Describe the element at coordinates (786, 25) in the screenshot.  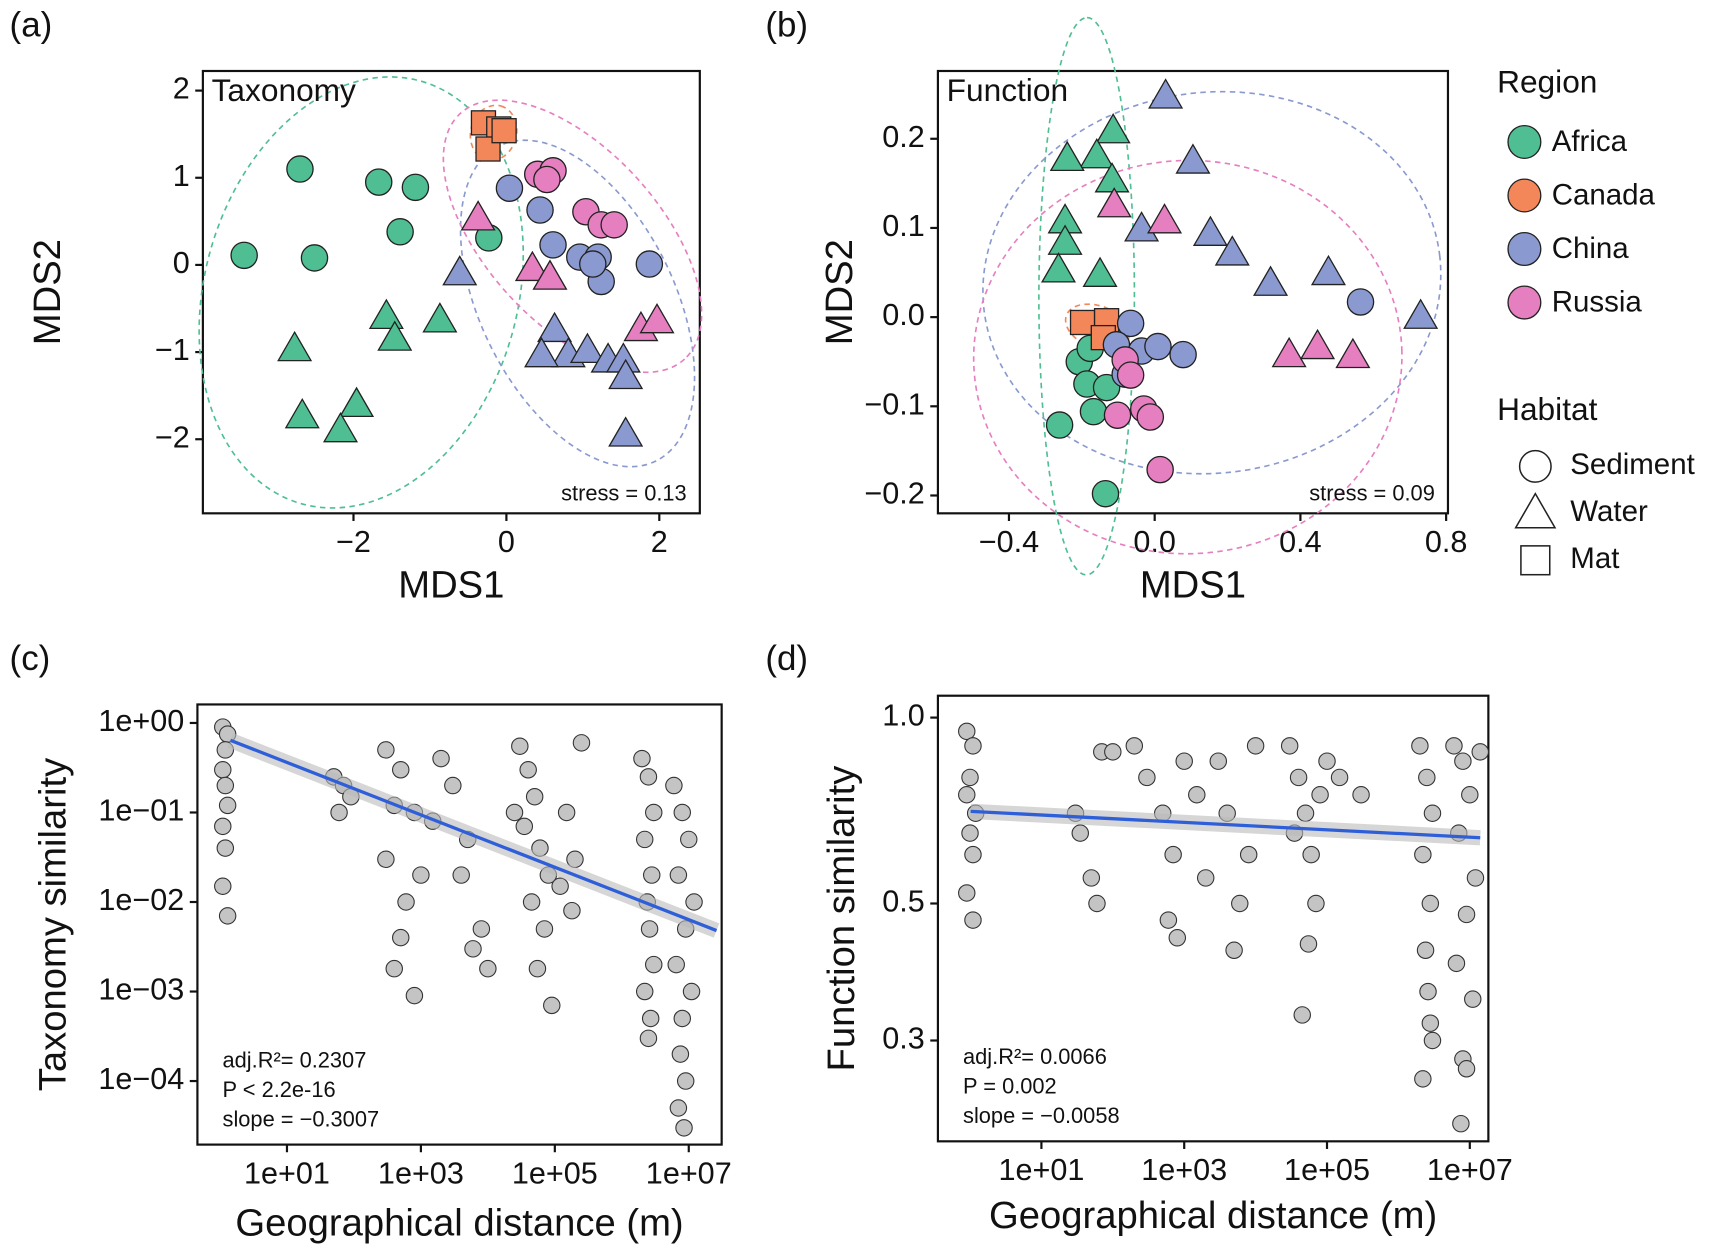
I see `panel-label: (b)` at that location.